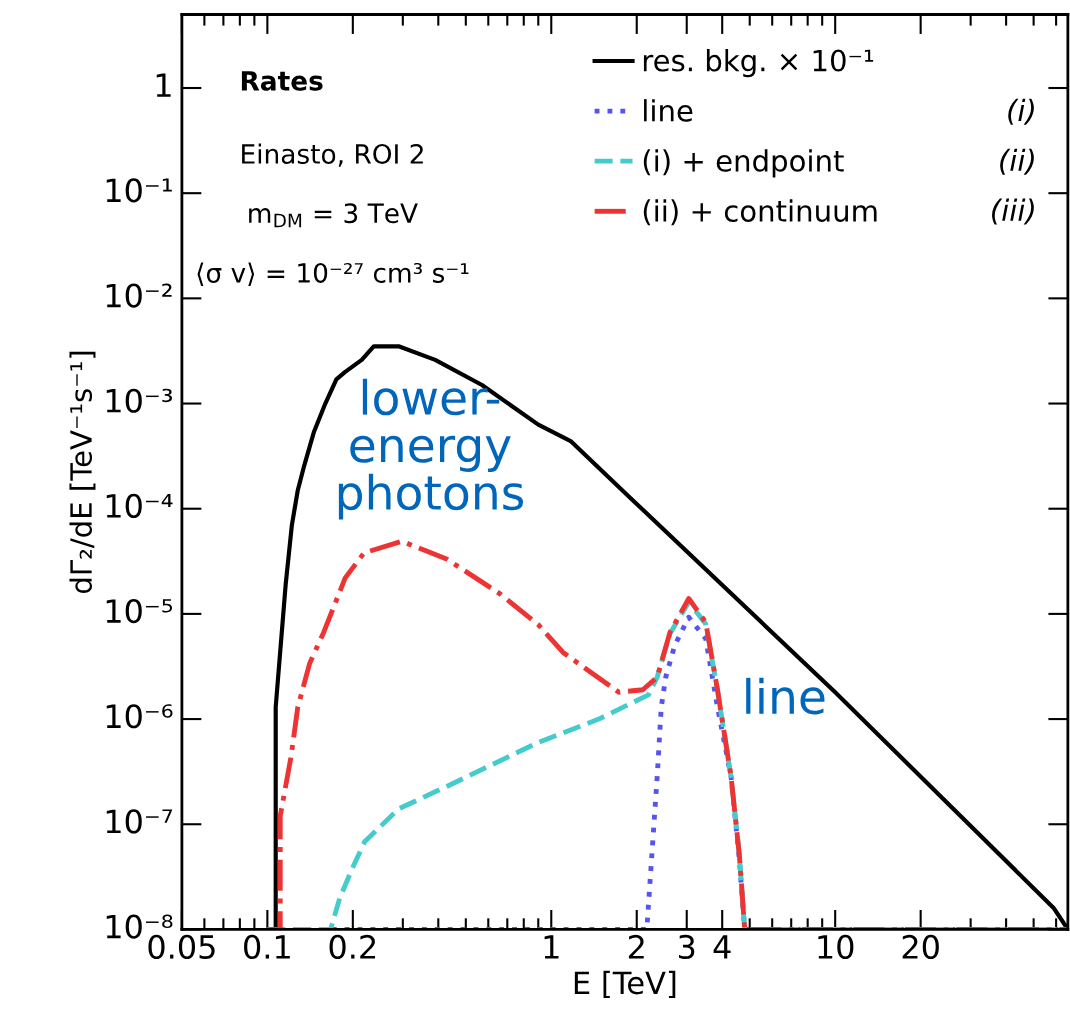 The width and height of the screenshot is (1070, 1035). I want to click on y-tick-label: 1, so click(163, 85).